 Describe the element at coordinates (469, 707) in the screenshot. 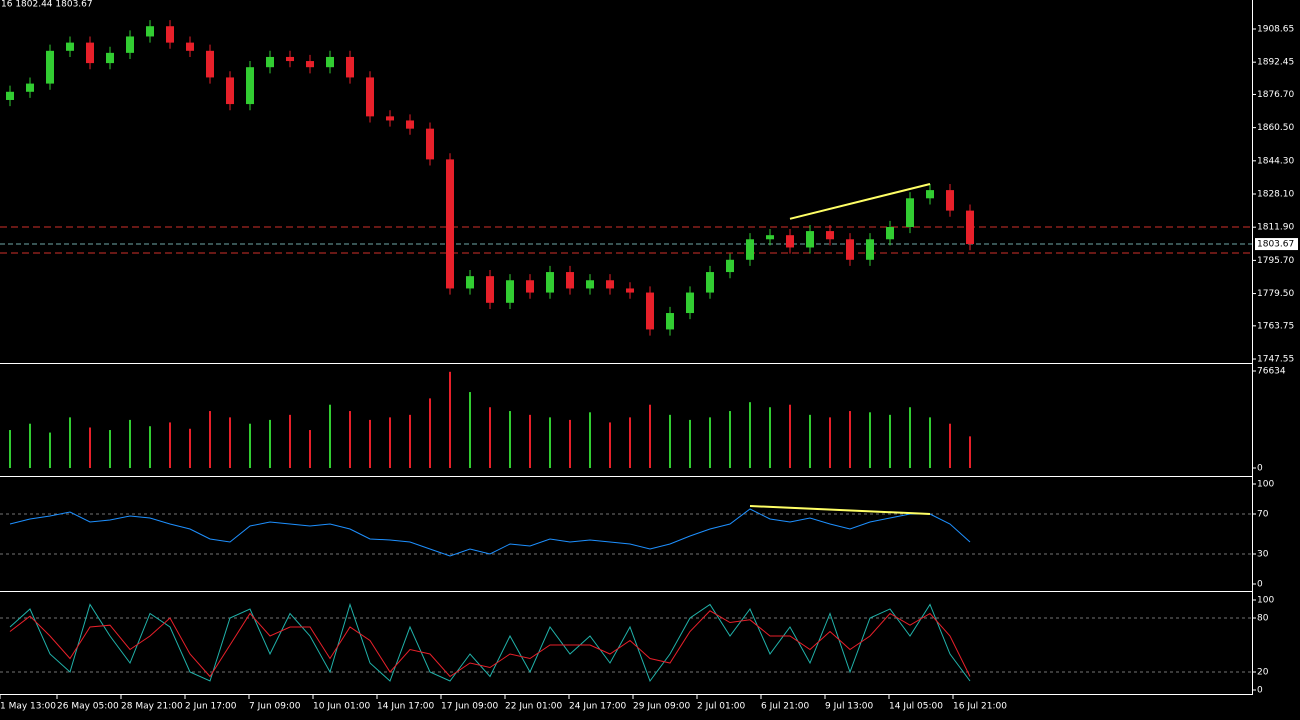

I see `x-tick-label: 17 Jun 09:00` at that location.